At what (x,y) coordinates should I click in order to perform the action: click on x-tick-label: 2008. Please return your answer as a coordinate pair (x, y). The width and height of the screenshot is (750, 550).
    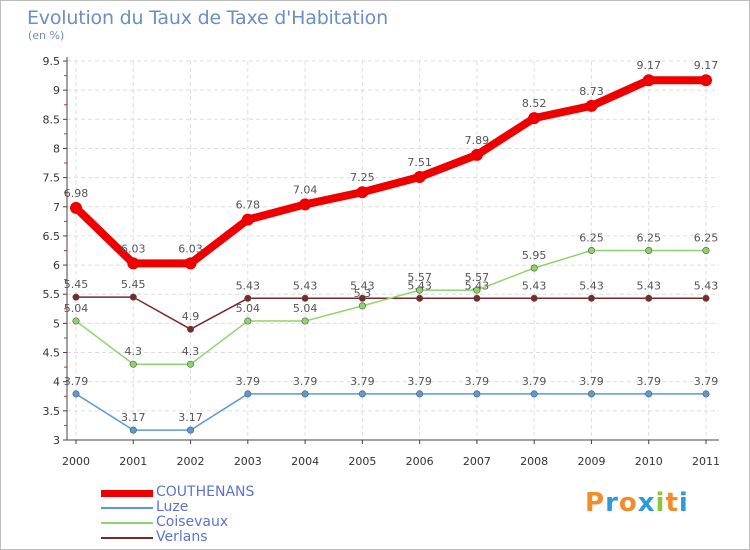
    Looking at the image, I should click on (534, 461).